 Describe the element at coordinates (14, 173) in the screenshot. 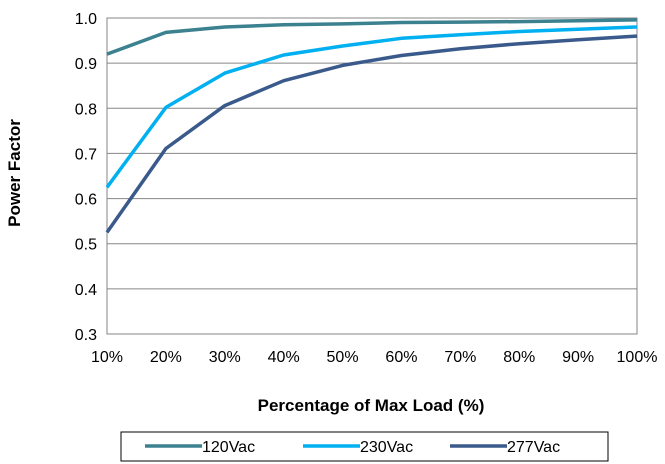

I see `y-axis-title: Power Factor` at that location.